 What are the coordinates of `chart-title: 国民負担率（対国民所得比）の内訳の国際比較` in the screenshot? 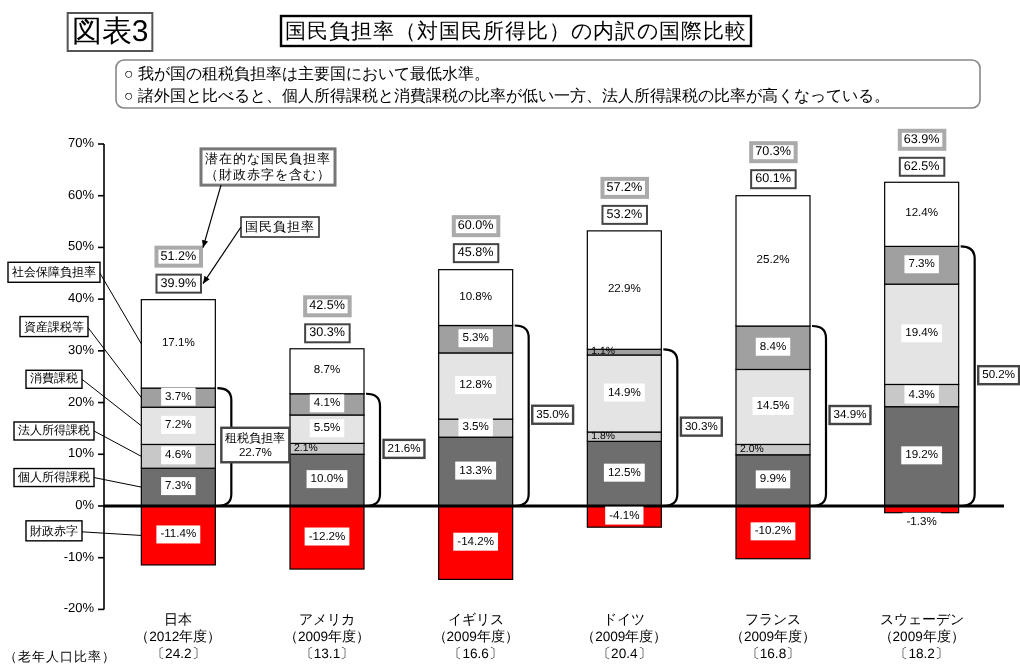 It's located at (516, 31).